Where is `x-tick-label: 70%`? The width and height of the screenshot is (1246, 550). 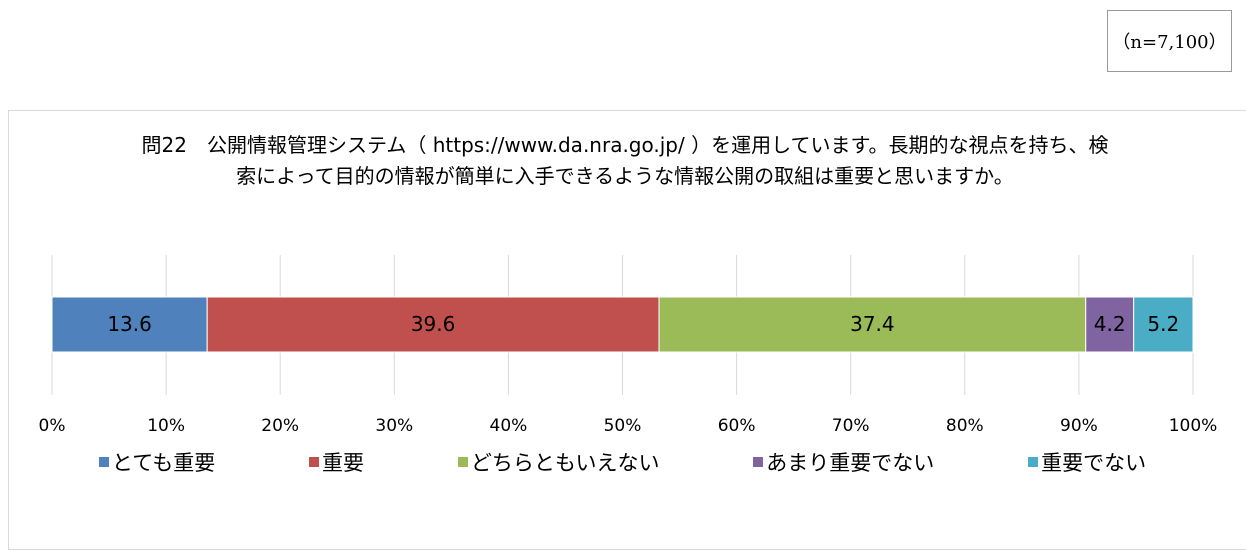 x-tick-label: 70% is located at coordinates (851, 426).